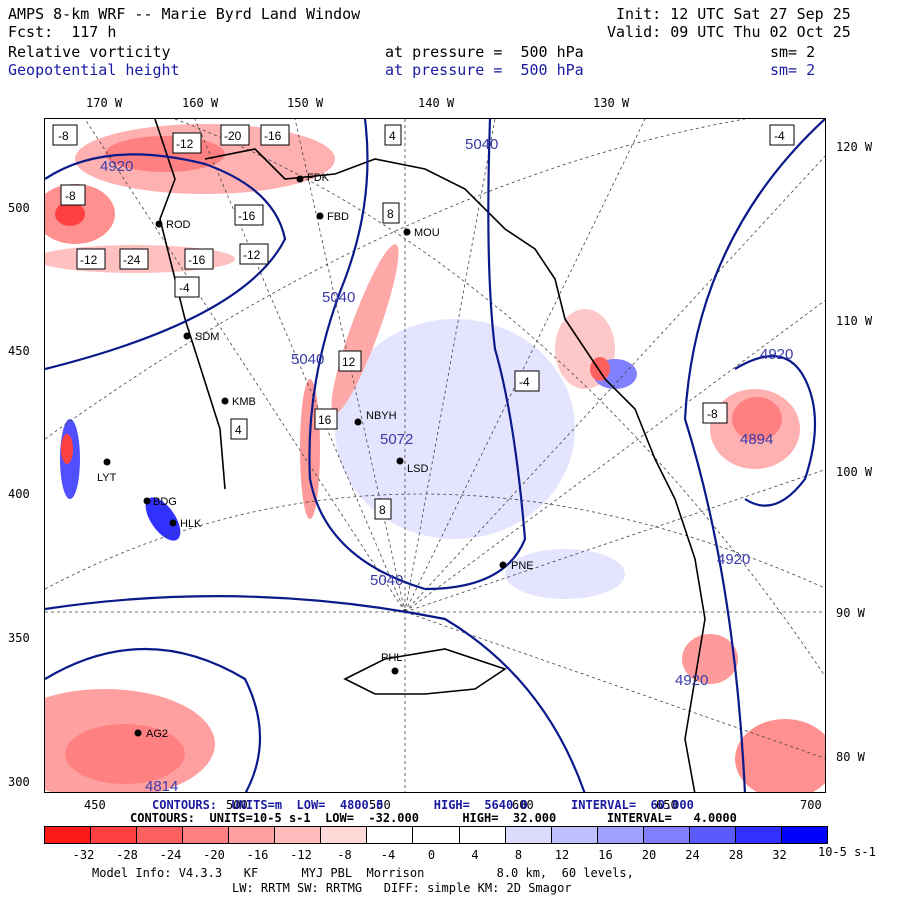 The width and height of the screenshot is (900, 900). I want to click on top-lon-170: 170 W, so click(104, 103).